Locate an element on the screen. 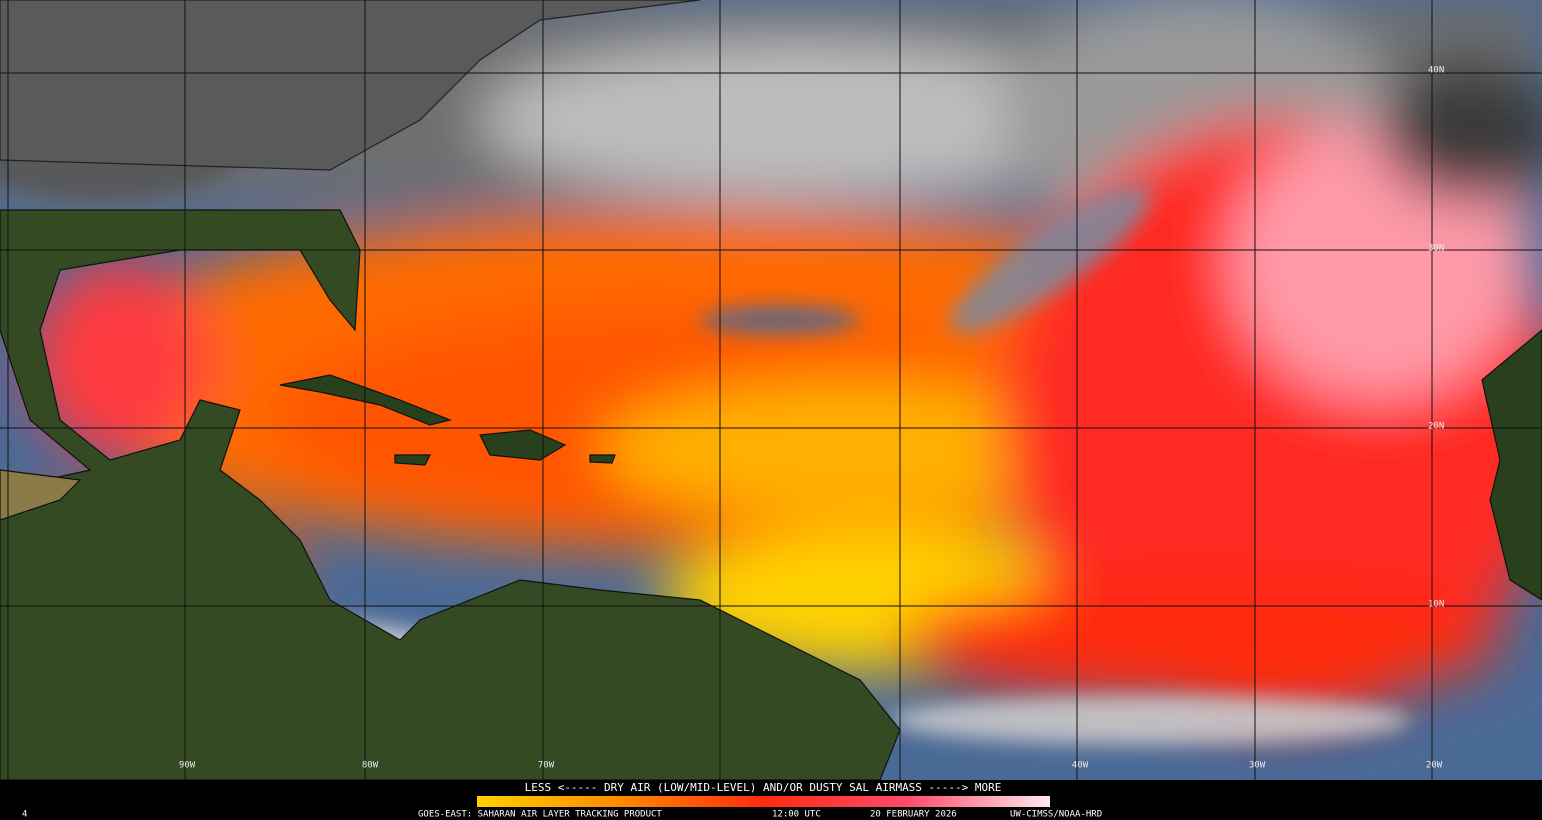 This screenshot has height=820, width=1542. longitude-label: 30W is located at coordinates (1257, 766).